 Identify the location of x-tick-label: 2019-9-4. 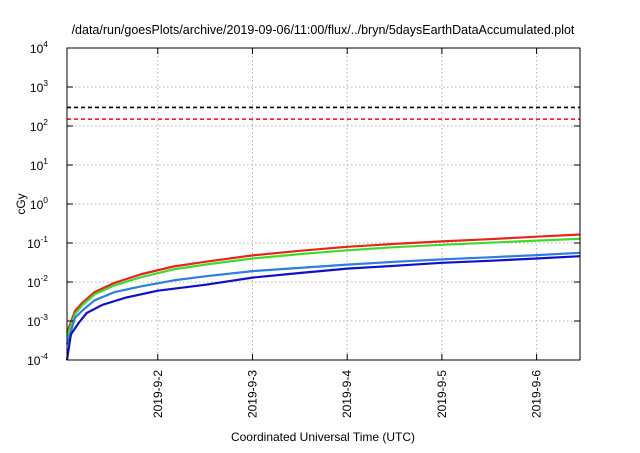
(347, 394).